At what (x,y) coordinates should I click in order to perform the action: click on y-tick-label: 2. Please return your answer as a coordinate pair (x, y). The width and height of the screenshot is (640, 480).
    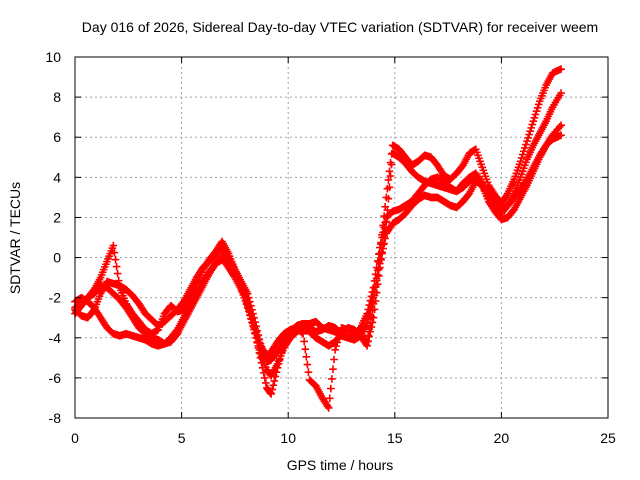
    Looking at the image, I should click on (57, 217).